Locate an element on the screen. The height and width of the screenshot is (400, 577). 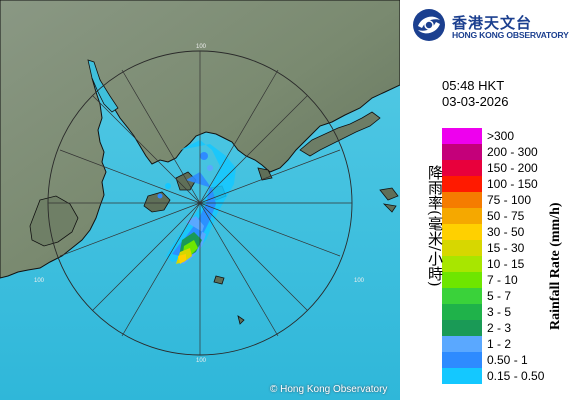
legend-label: 10 - 15 is located at coordinates (506, 264).